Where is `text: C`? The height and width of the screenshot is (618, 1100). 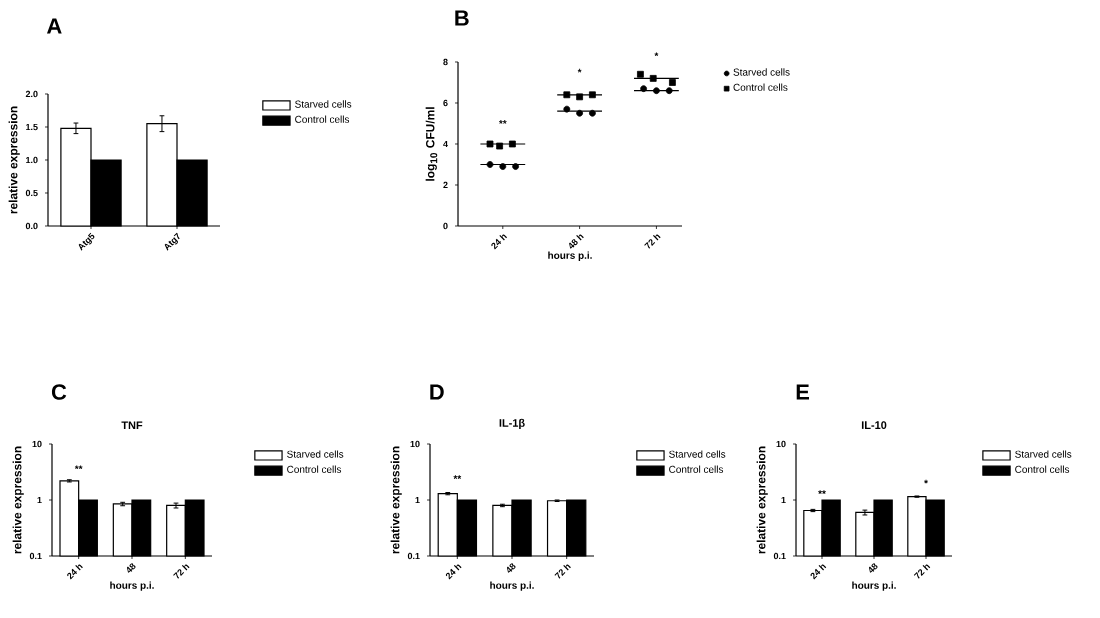 text: C is located at coordinates (59, 392).